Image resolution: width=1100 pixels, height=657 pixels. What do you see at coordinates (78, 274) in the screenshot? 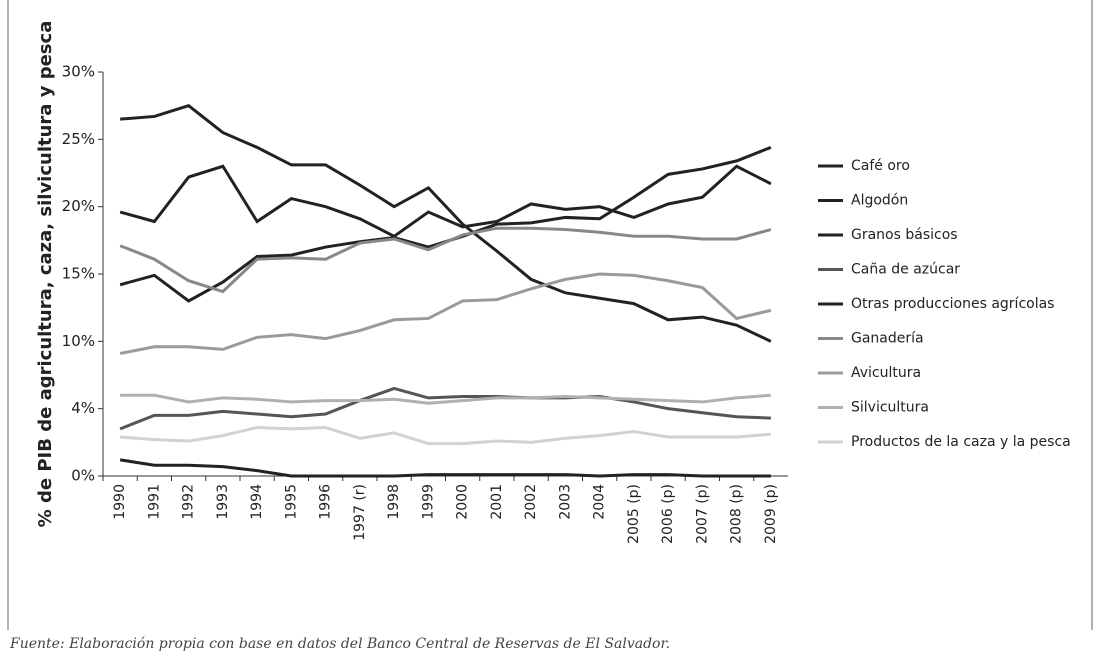
I see `y-tick-label: 15%` at bounding box center [78, 274].